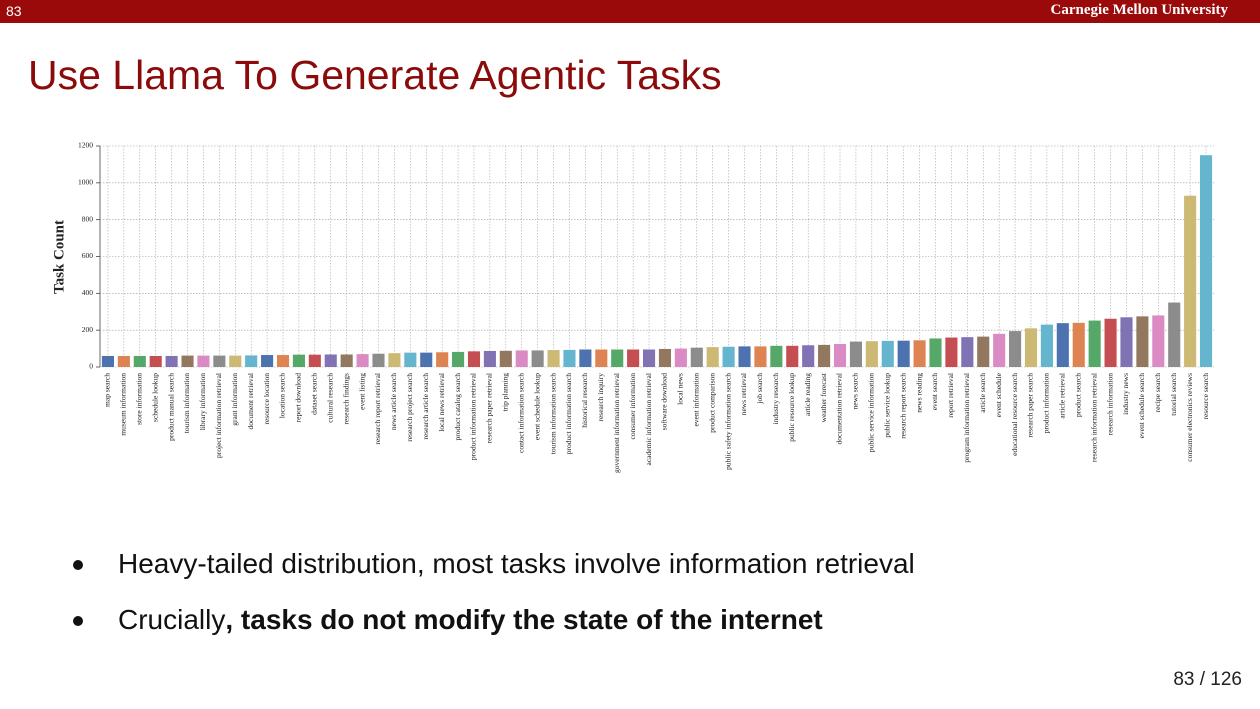 The height and width of the screenshot is (709, 1260). Describe the element at coordinates (1093, 417) in the screenshot. I see `x-tick-label: research information retrieval` at that location.